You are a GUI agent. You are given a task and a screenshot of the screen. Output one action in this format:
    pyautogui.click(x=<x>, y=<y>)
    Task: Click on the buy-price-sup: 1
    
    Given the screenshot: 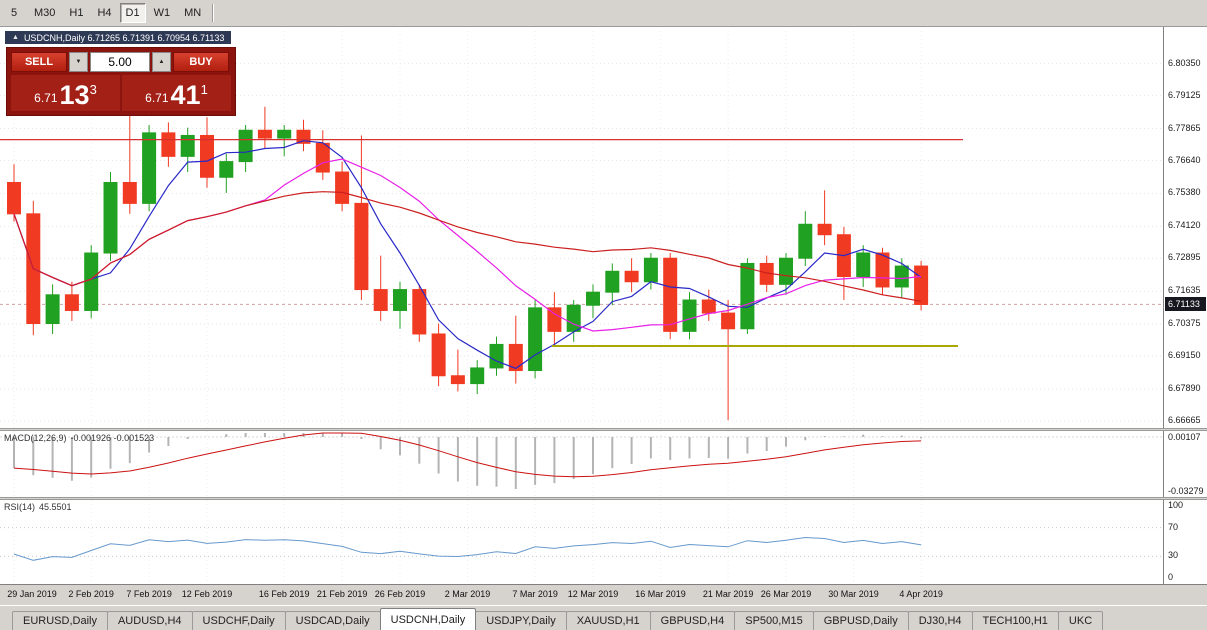 What is the action you would take?
    pyautogui.click(x=204, y=89)
    